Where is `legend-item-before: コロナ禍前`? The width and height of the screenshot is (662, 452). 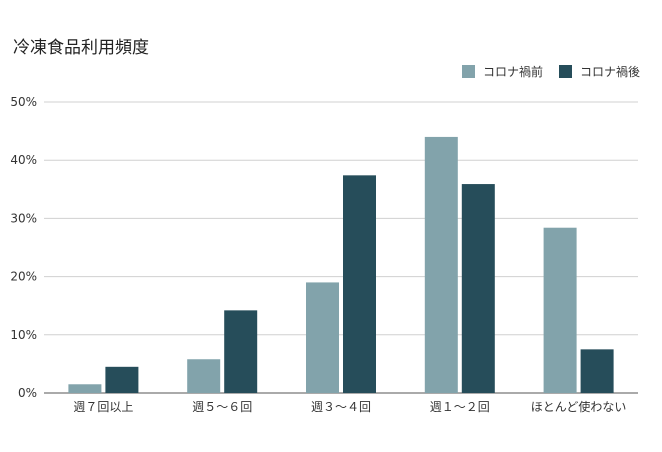
legend-item-before: コロナ禍前 is located at coordinates (502, 71).